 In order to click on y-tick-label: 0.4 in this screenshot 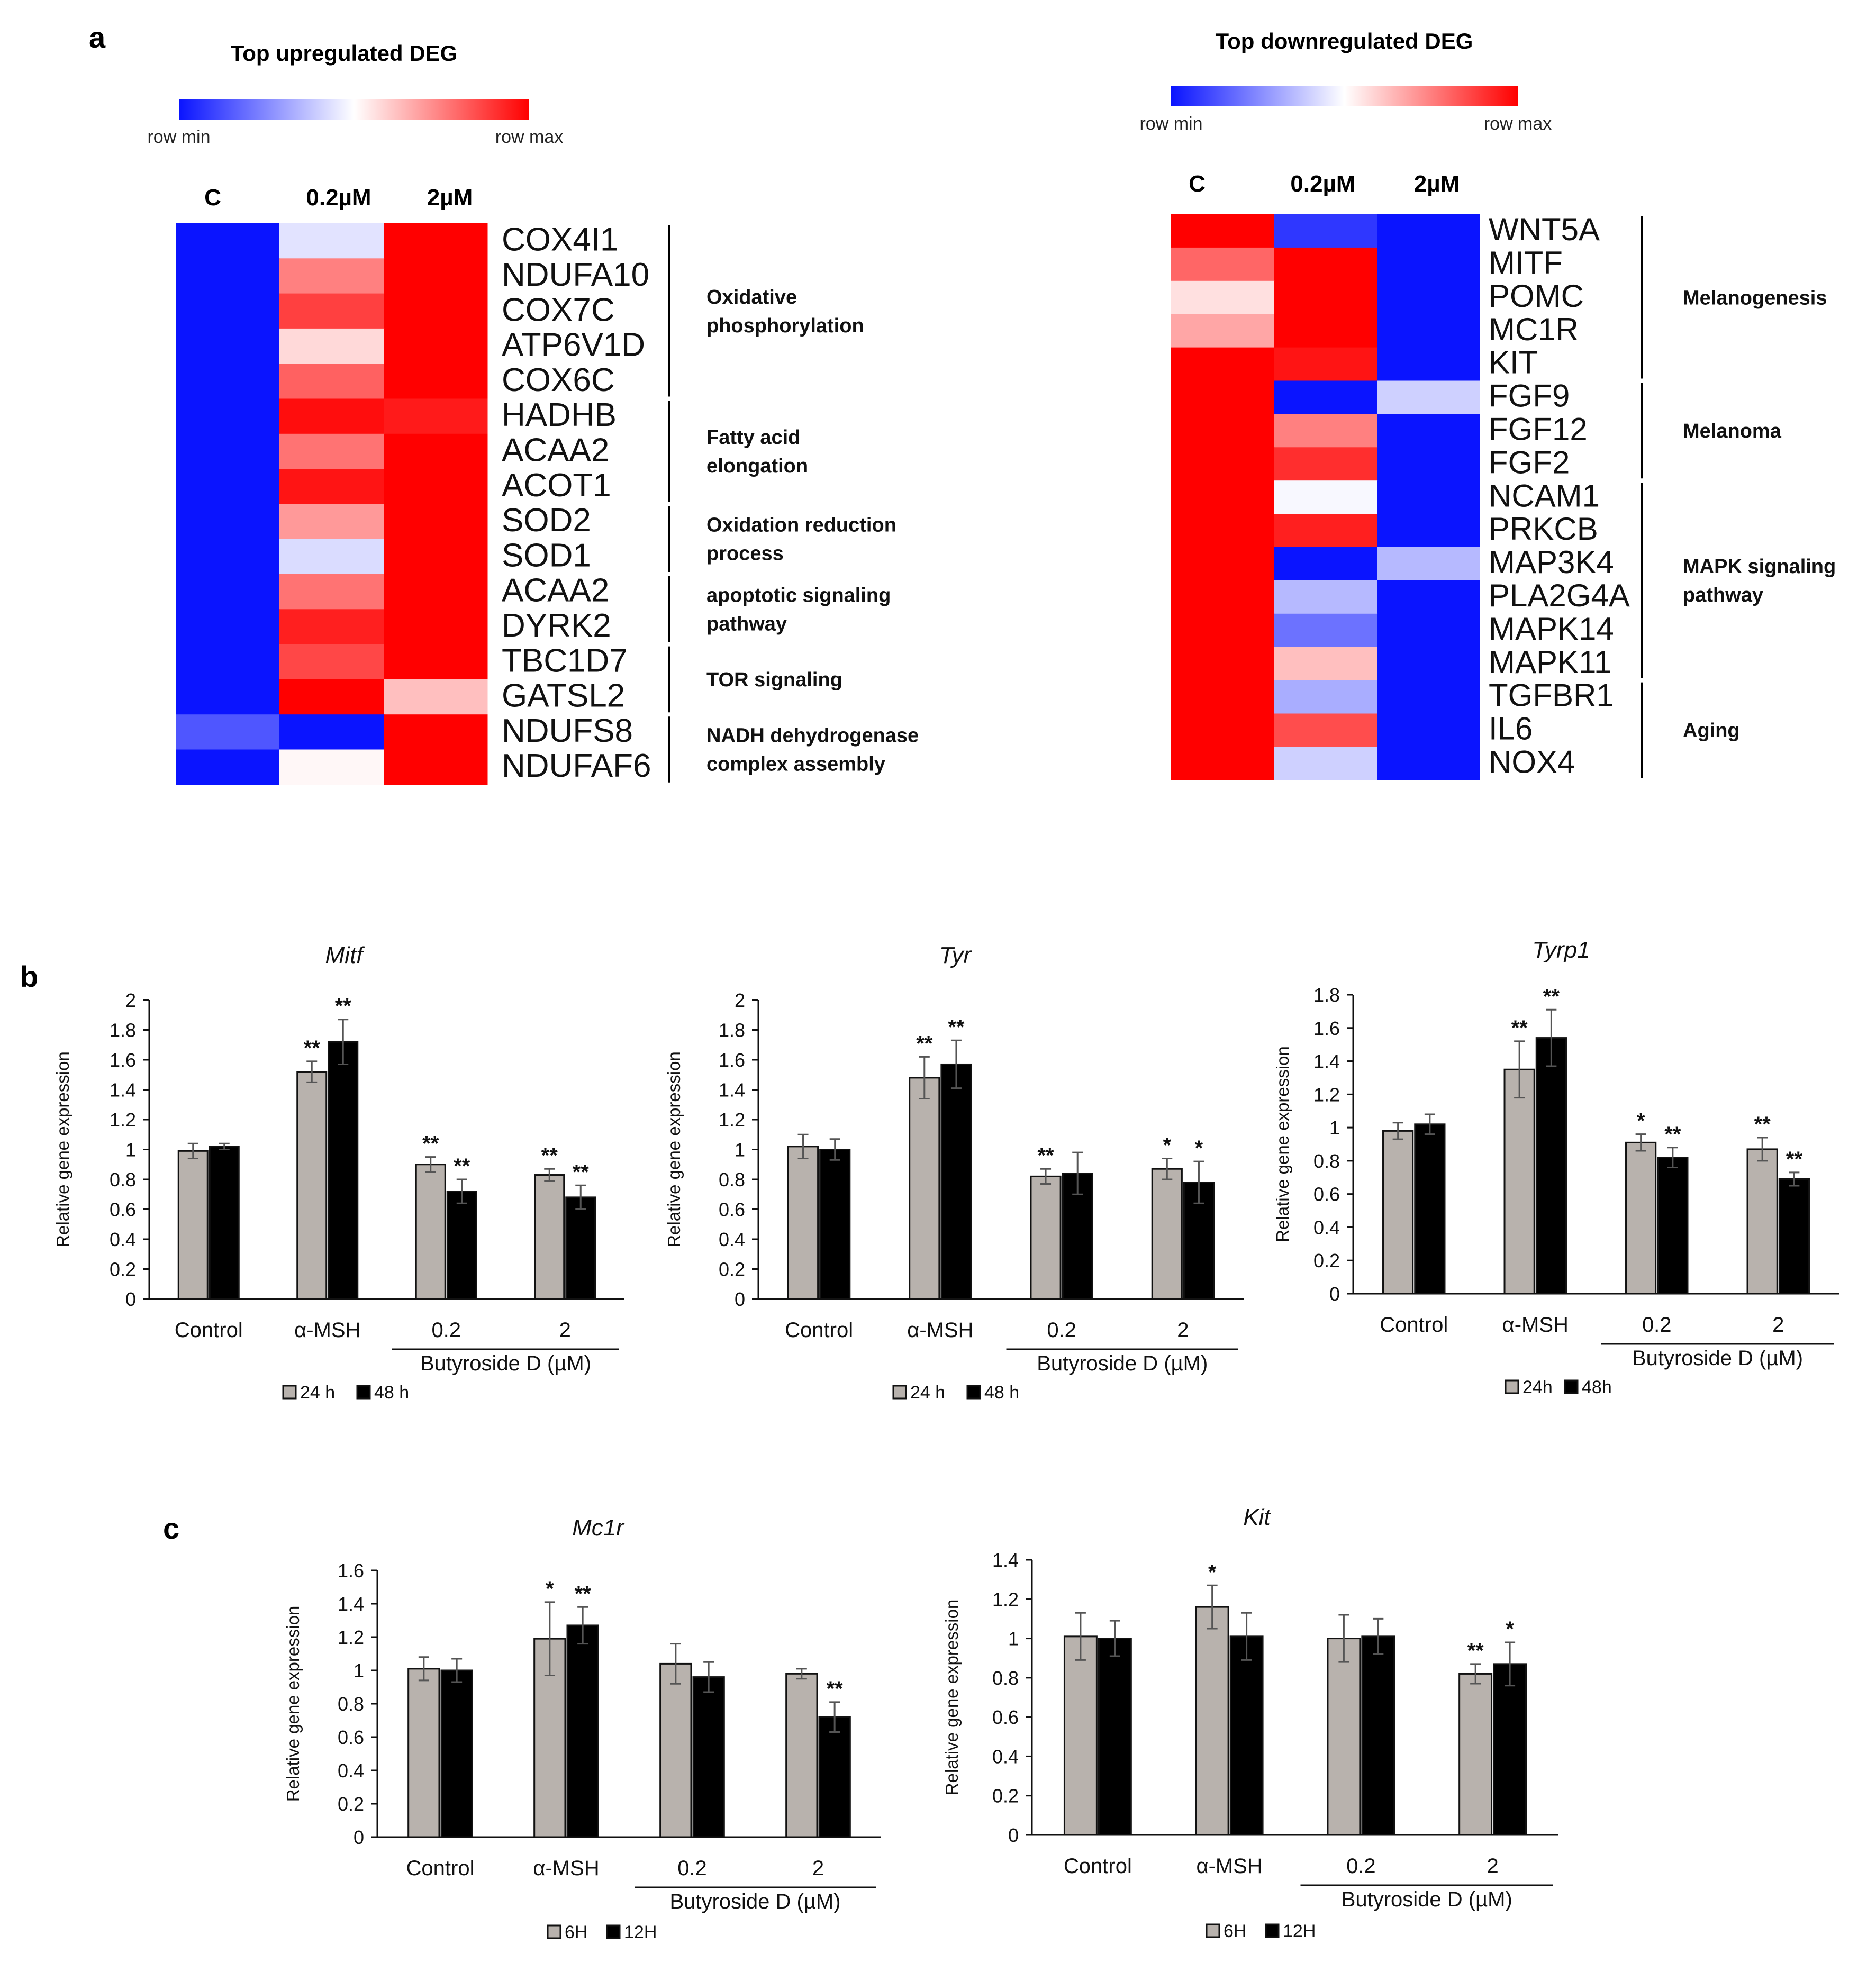, I will do `click(732, 1239)`.